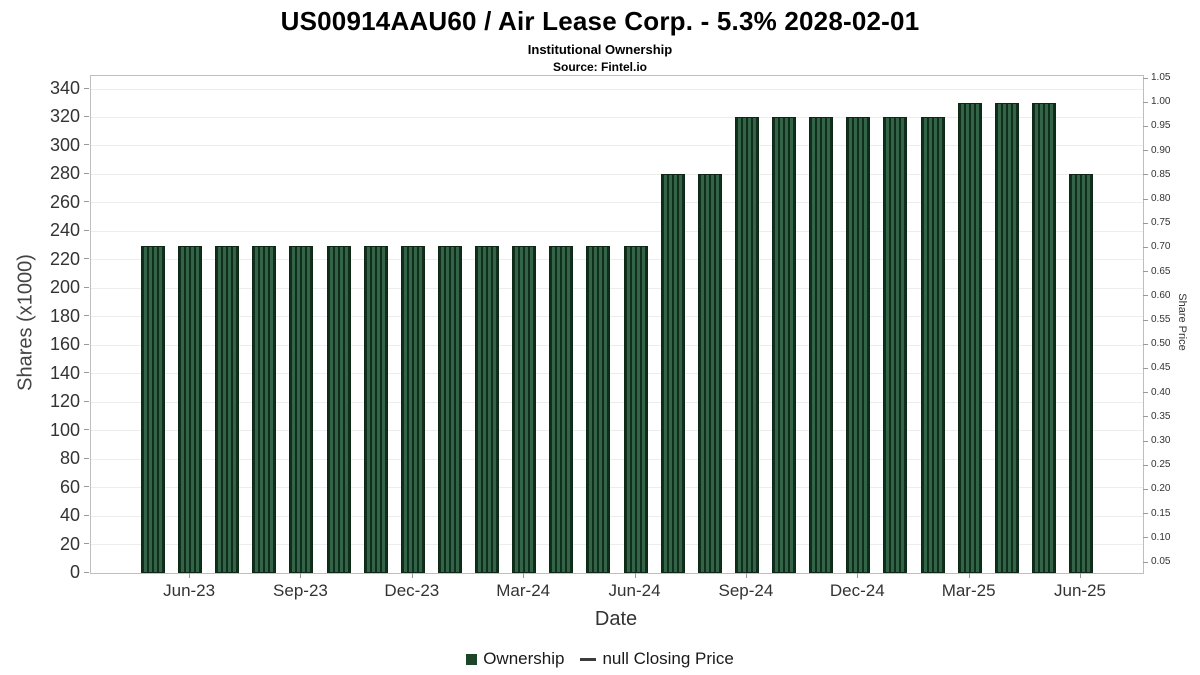 This screenshot has height=675, width=1200. What do you see at coordinates (69, 458) in the screenshot?
I see `y-axis-tick-label: 80` at bounding box center [69, 458].